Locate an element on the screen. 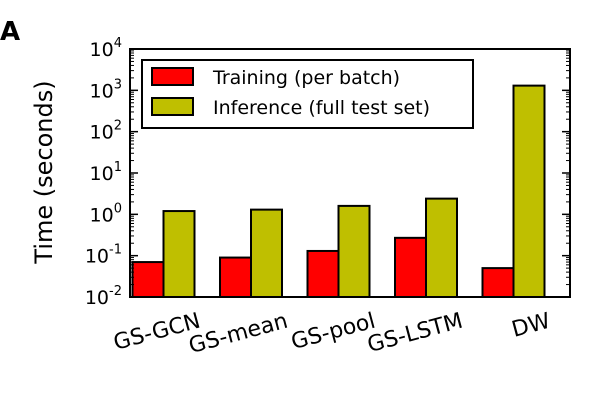  bar-gs-lstm-inference is located at coordinates (441, 247).